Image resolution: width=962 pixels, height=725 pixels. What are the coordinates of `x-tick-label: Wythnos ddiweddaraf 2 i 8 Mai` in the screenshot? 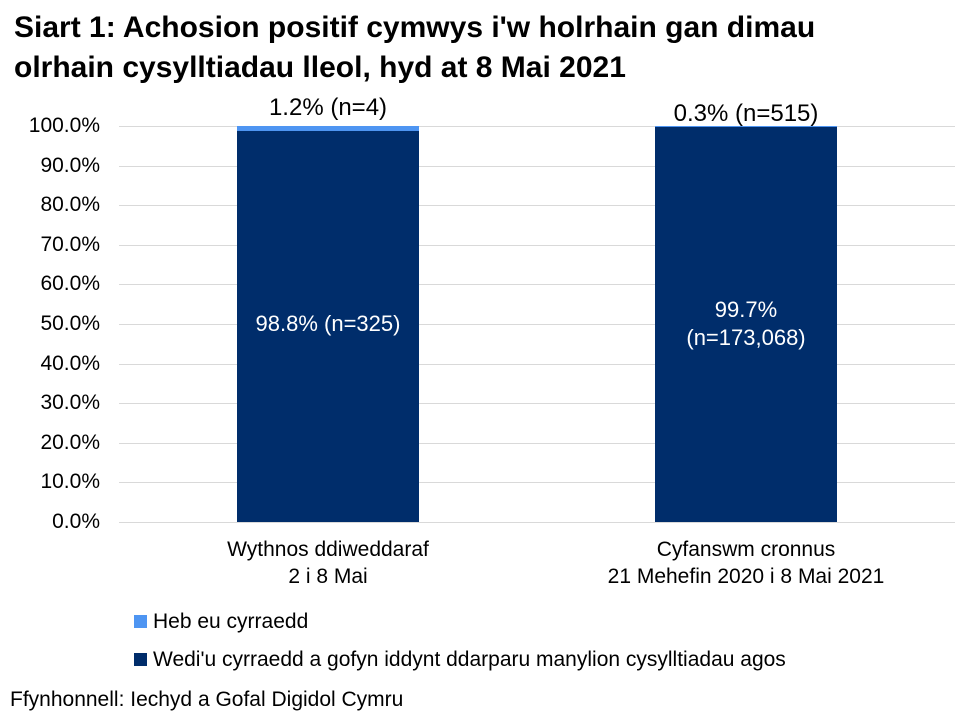 It's located at (328, 563).